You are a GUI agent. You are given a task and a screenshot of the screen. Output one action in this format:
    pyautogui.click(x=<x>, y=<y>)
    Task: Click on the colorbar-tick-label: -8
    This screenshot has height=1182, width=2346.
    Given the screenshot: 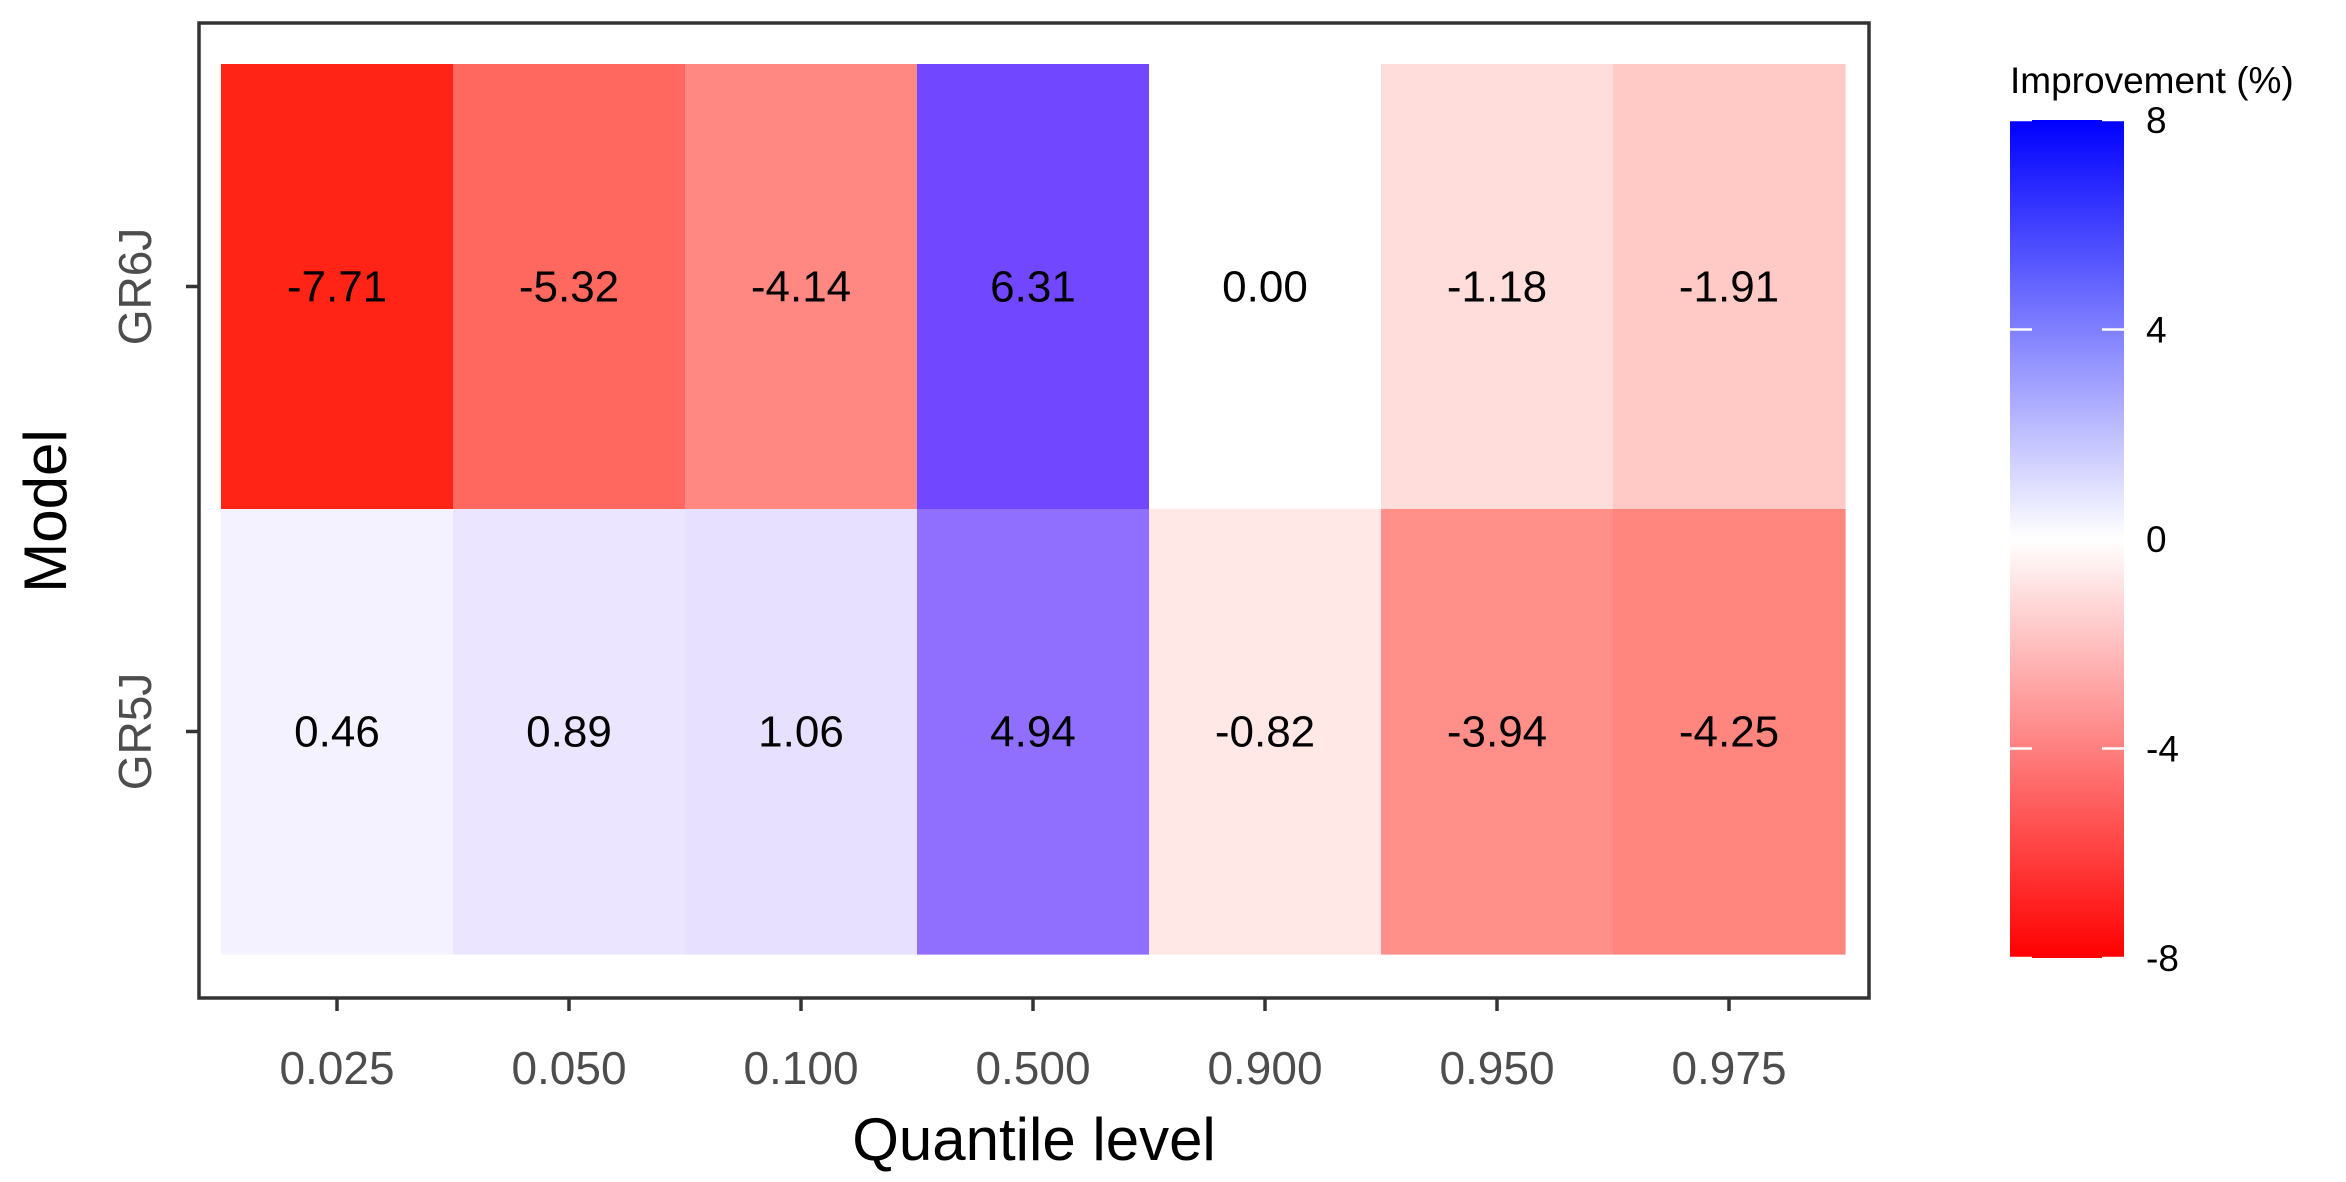 What is the action you would take?
    pyautogui.click(x=2162, y=958)
    